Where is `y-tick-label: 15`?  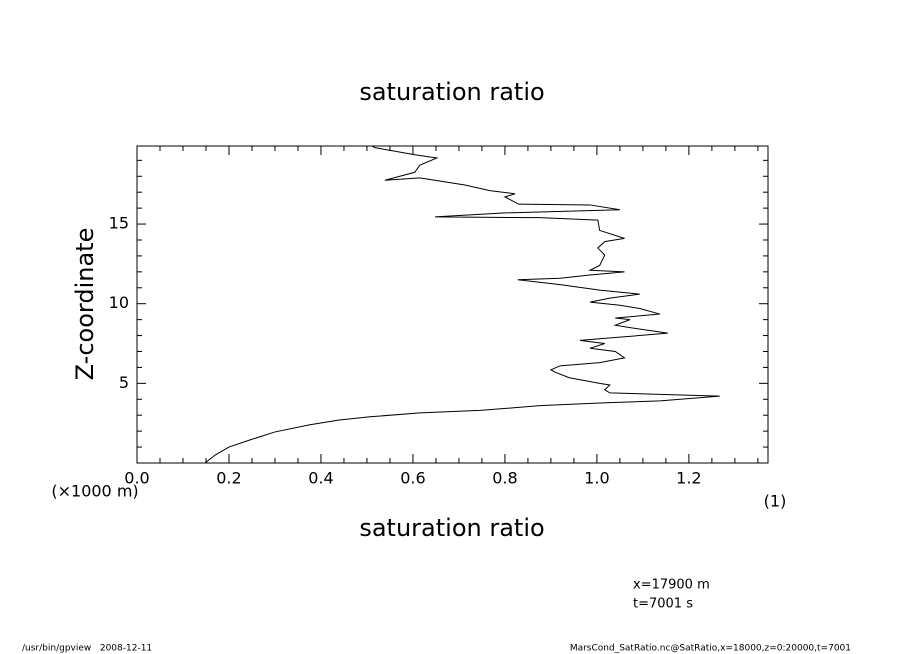 y-tick-label: 15 is located at coordinates (119, 223).